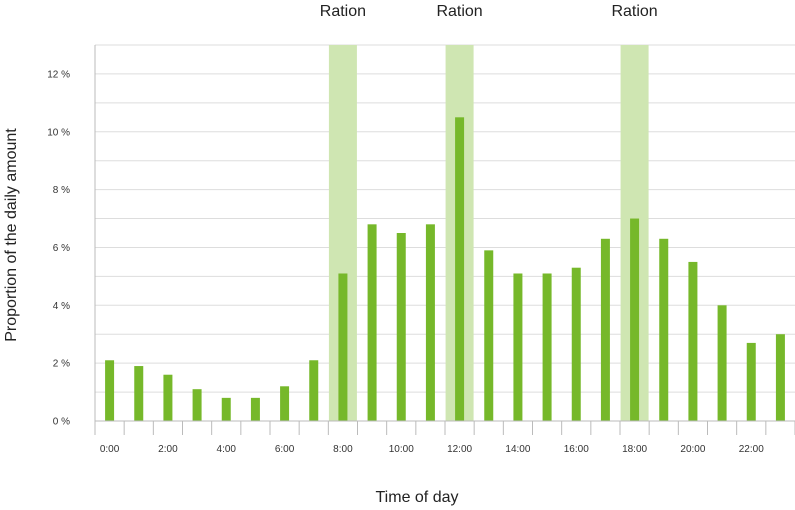  Describe the element at coordinates (11, 235) in the screenshot. I see `y-axis-title: Proportion of the daily amount` at that location.